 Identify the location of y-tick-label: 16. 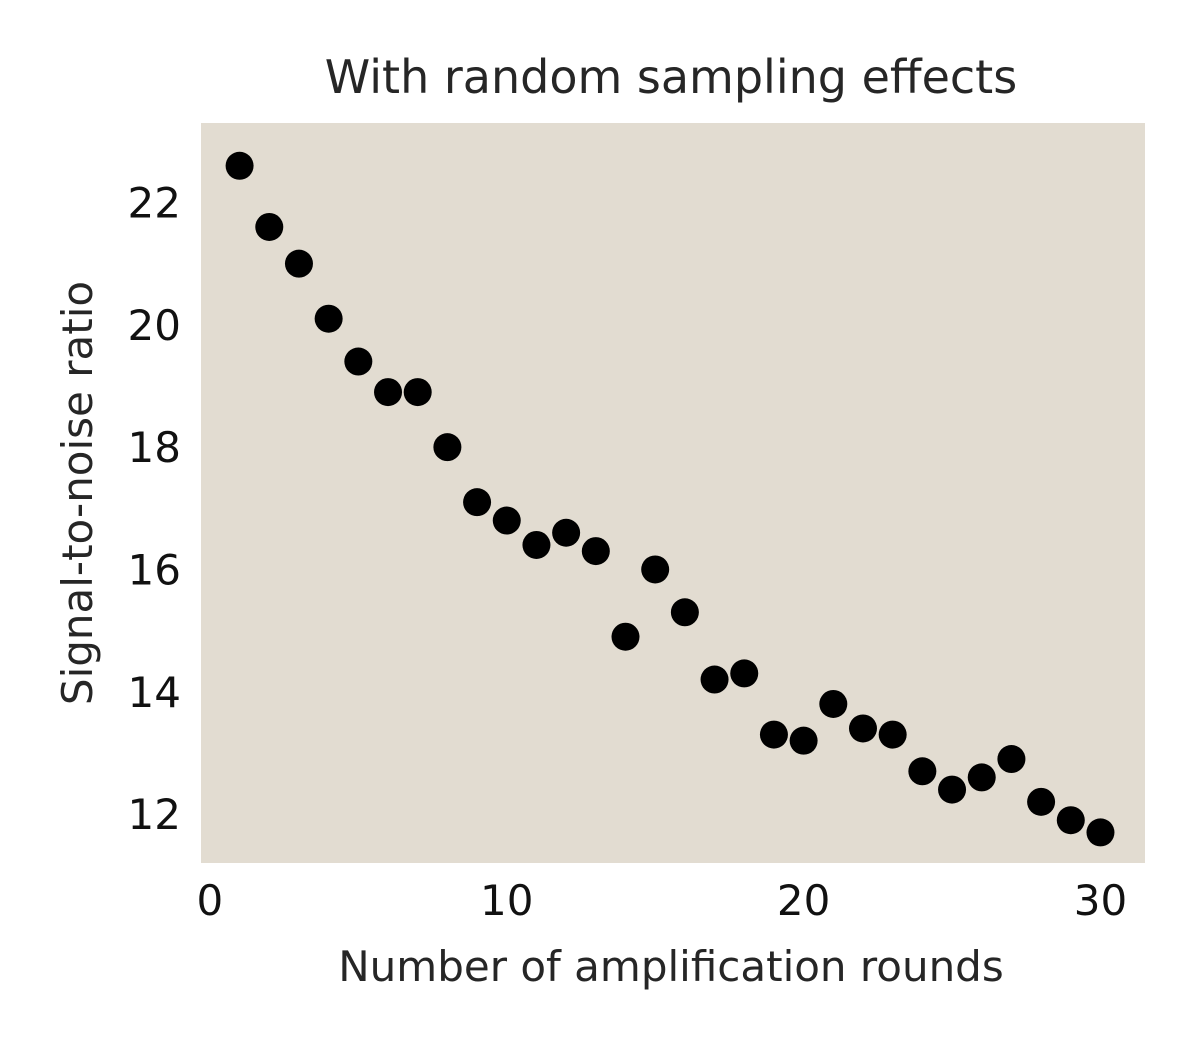
(154, 569).